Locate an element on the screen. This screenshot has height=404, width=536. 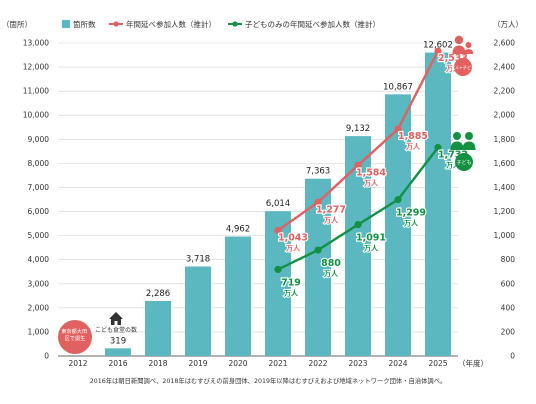
bar-value-label: 12,602 is located at coordinates (438, 46).